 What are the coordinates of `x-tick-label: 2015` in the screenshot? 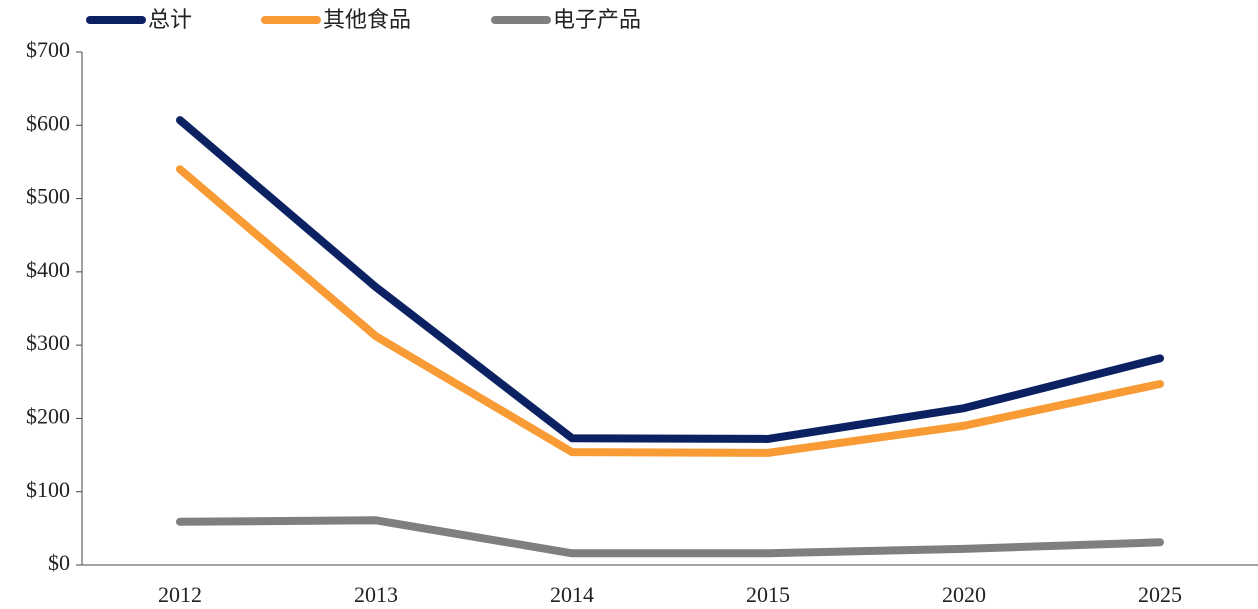 It's located at (768, 594).